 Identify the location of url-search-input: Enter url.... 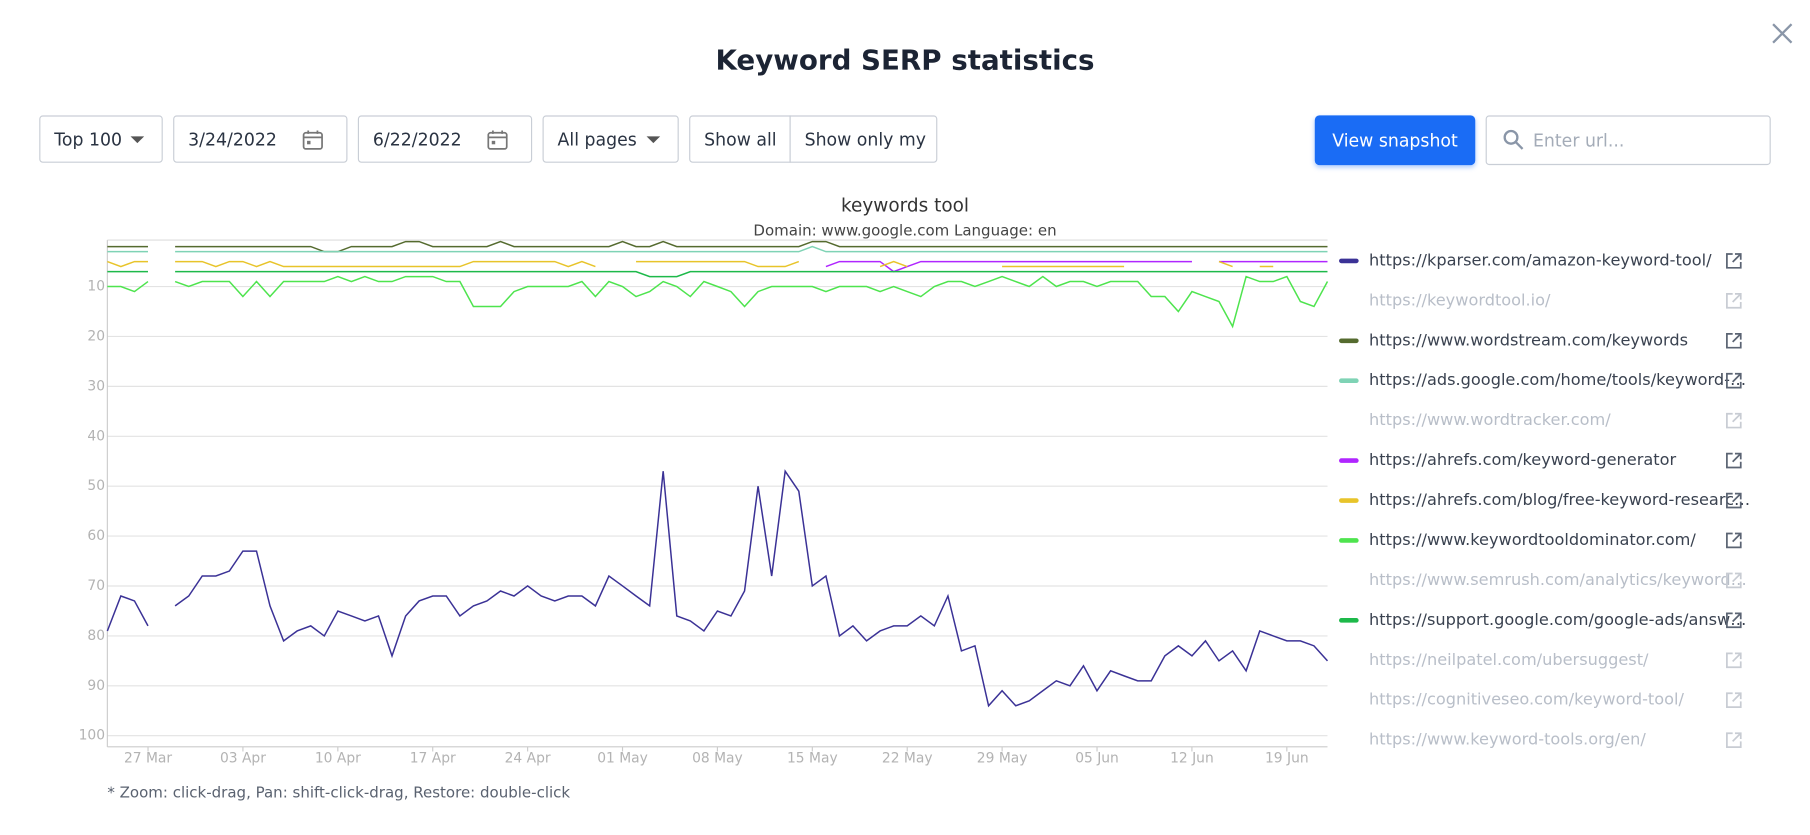
(1628, 140).